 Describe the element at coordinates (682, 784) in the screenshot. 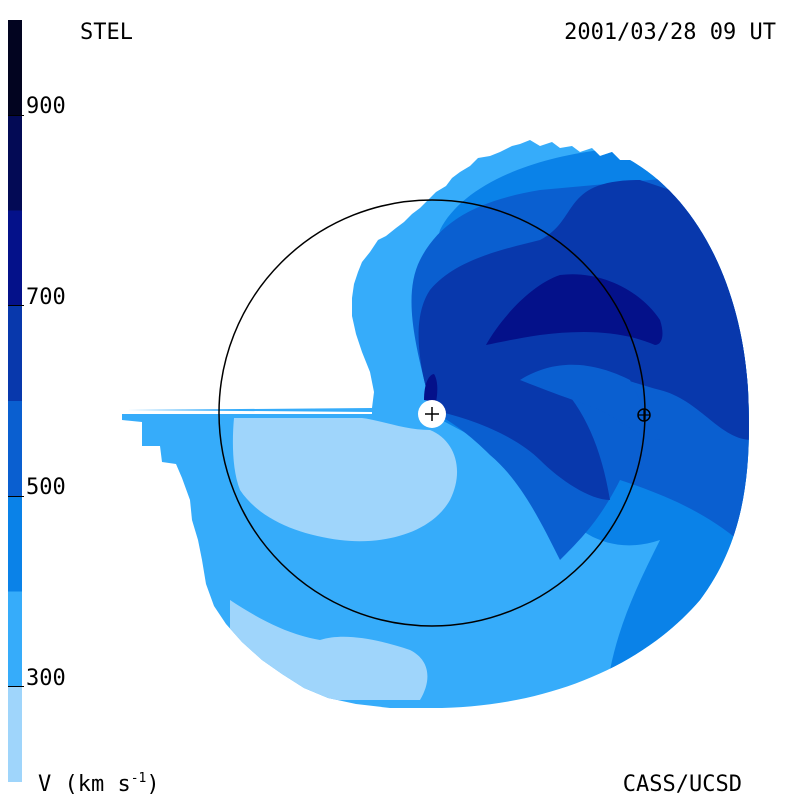

I see `credit-label: CASS/UCSD` at that location.